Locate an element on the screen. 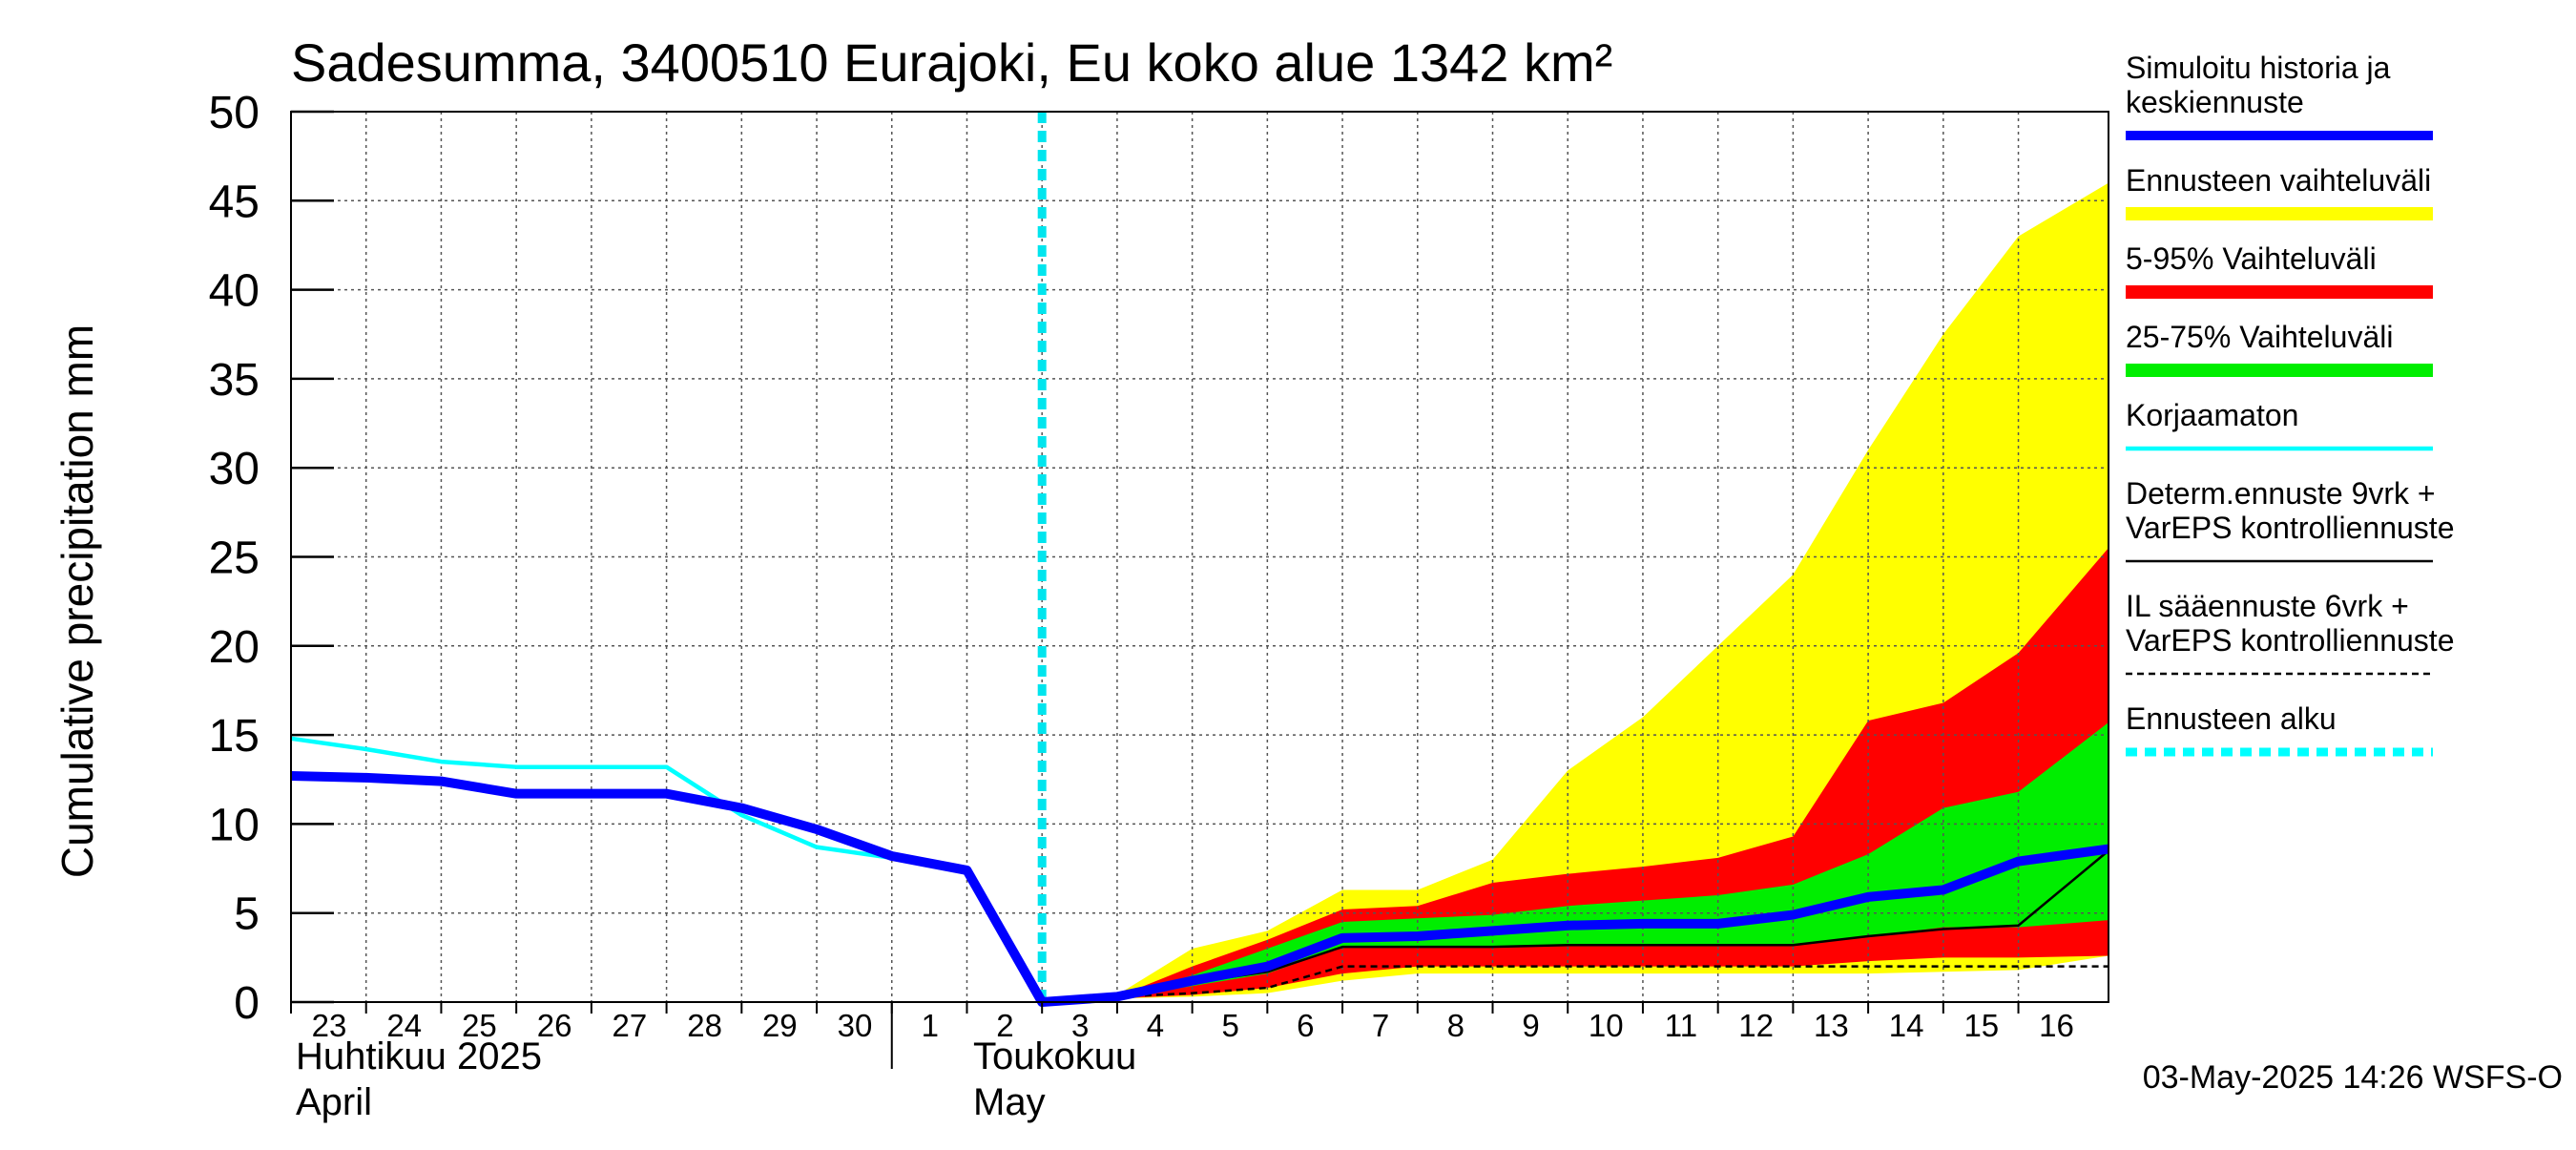 Image resolution: width=2576 pixels, height=1150 pixels. y-axis-label: Cumulative precipitation mm is located at coordinates (77, 601).